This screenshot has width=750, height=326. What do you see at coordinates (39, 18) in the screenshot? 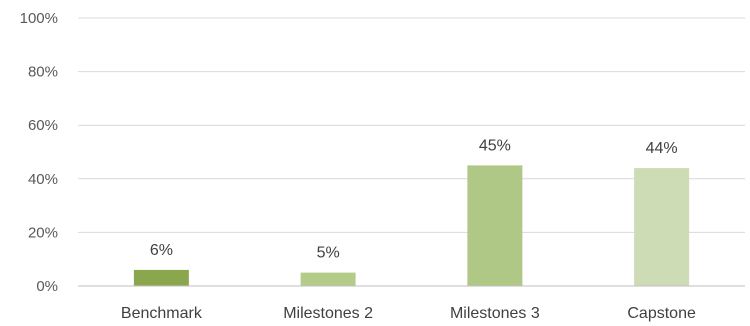
I see `y-tick-label: 100%` at bounding box center [39, 18].